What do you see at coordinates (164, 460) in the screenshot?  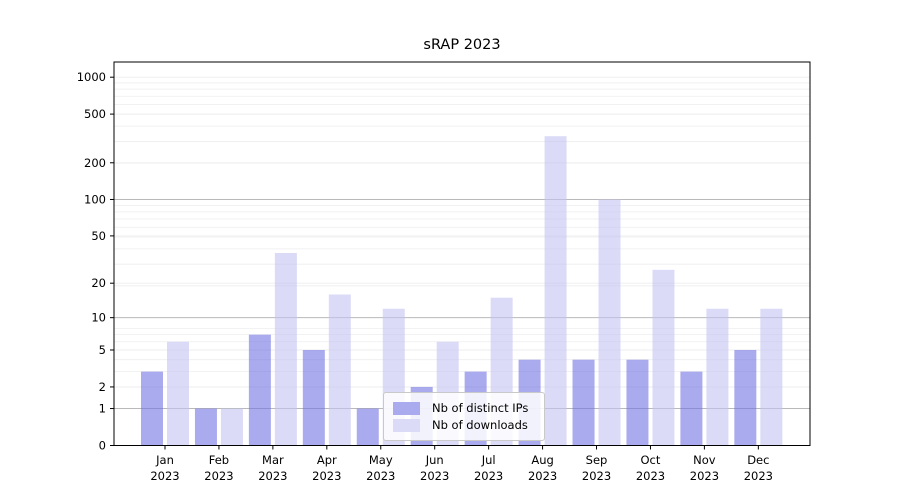 I see `x-tick-label-month: Jan` at bounding box center [164, 460].